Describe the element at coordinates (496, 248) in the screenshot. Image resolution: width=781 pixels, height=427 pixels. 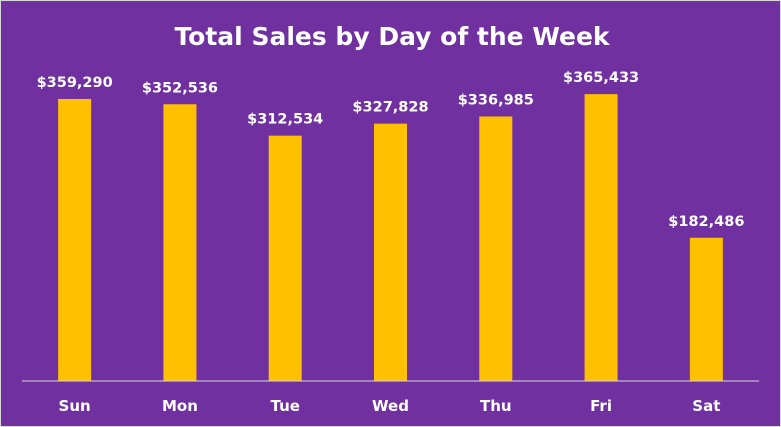
I see `bar-thu` at that location.